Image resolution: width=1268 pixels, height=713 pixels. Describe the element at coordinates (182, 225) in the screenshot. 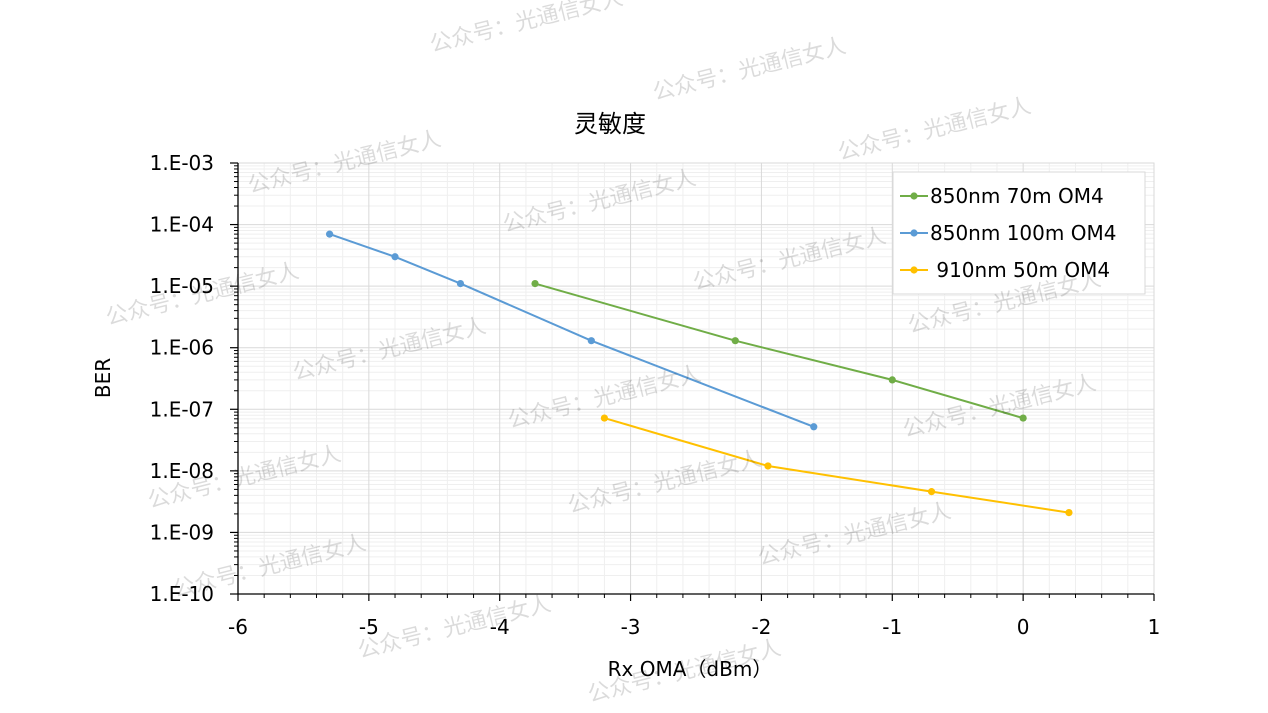

I see `y-tick-label: 1.E-04` at that location.